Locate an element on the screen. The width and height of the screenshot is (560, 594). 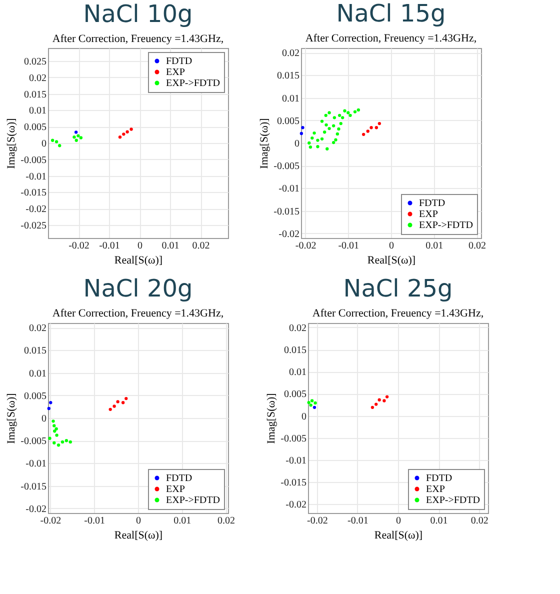
y-tick-label: -0.005 is located at coordinates (33, 442).